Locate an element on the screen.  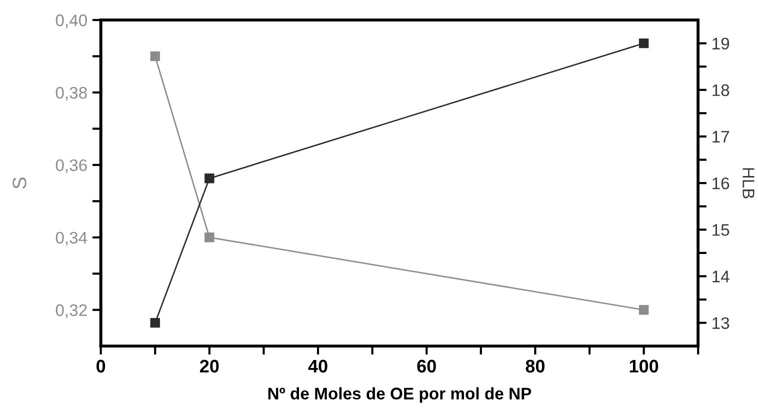
y-tick-label: 0,36 is located at coordinates (71, 166).